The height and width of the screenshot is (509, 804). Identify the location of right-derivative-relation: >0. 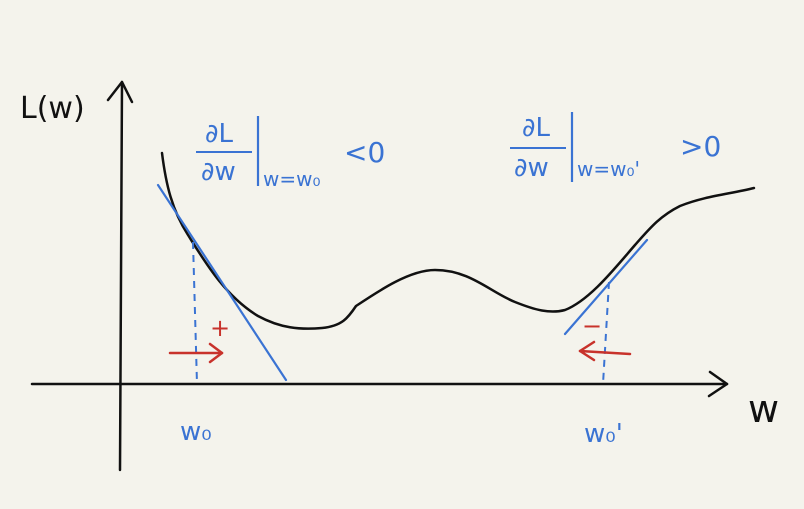
(700, 146).